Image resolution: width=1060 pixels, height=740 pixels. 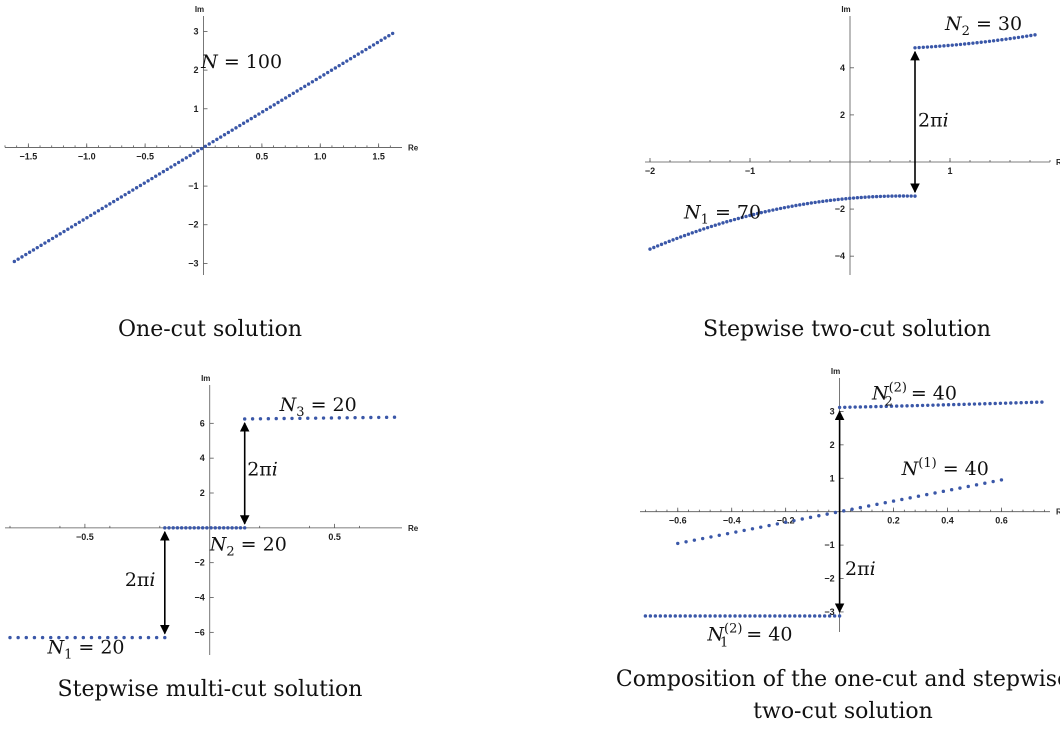 I want to click on y-tick-label: 2, so click(x=202, y=493).